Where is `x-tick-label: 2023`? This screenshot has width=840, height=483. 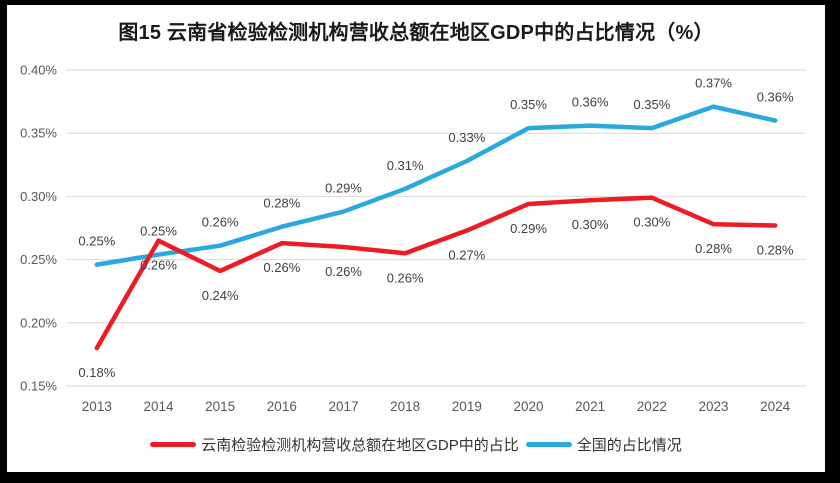 x-tick-label: 2023 is located at coordinates (713, 406).